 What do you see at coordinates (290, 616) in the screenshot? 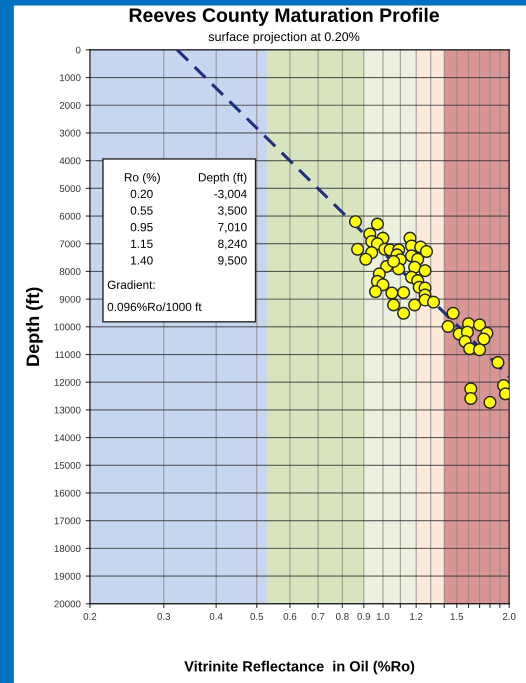
I see `x-tick-label: 0.6` at bounding box center [290, 616].